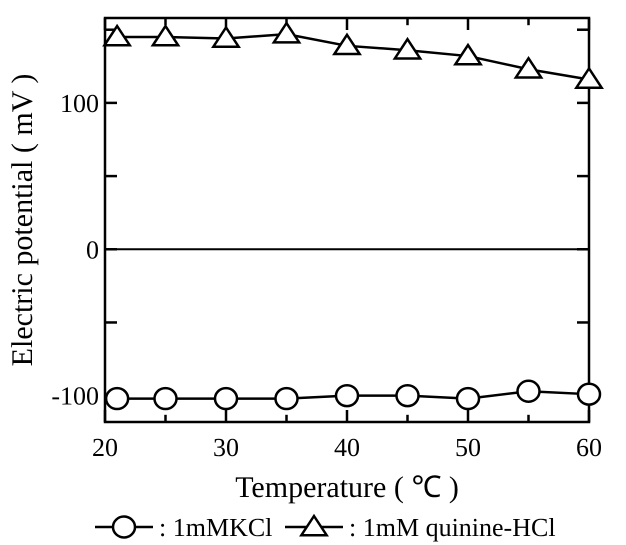  Describe the element at coordinates (92, 249) in the screenshot. I see `y-tick-label: 0` at that location.